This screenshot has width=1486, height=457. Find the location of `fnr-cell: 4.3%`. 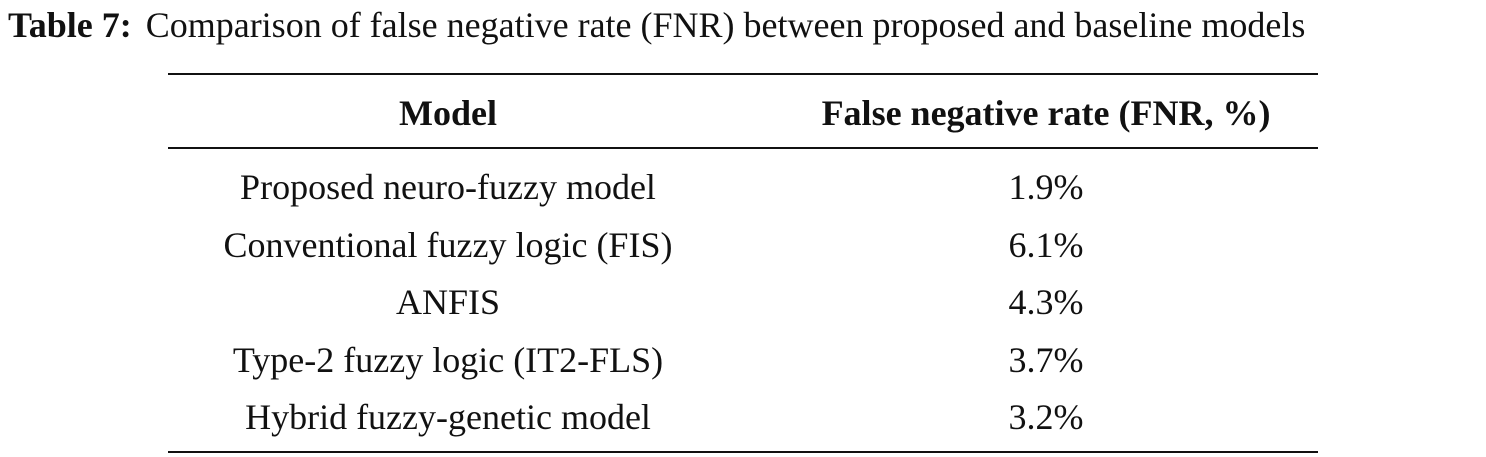

fnr-cell: 4.3% is located at coordinates (1046, 302).